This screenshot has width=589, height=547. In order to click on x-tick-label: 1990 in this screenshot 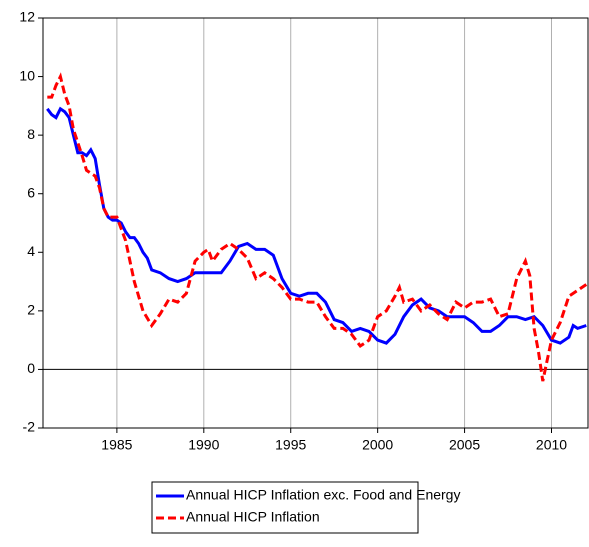, I will do `click(203, 445)`.